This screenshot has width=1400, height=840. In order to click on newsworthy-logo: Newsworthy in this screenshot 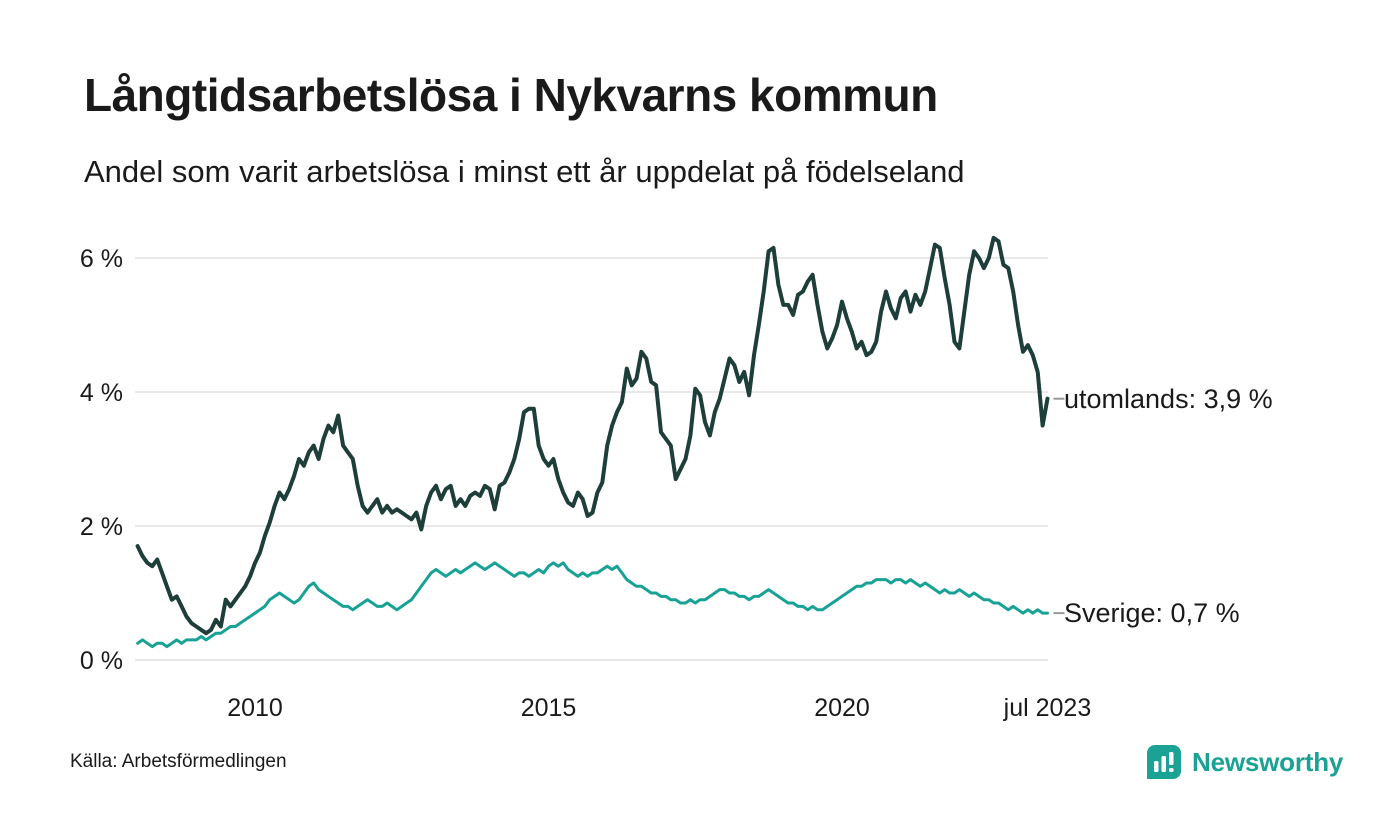, I will do `click(1244, 762)`.